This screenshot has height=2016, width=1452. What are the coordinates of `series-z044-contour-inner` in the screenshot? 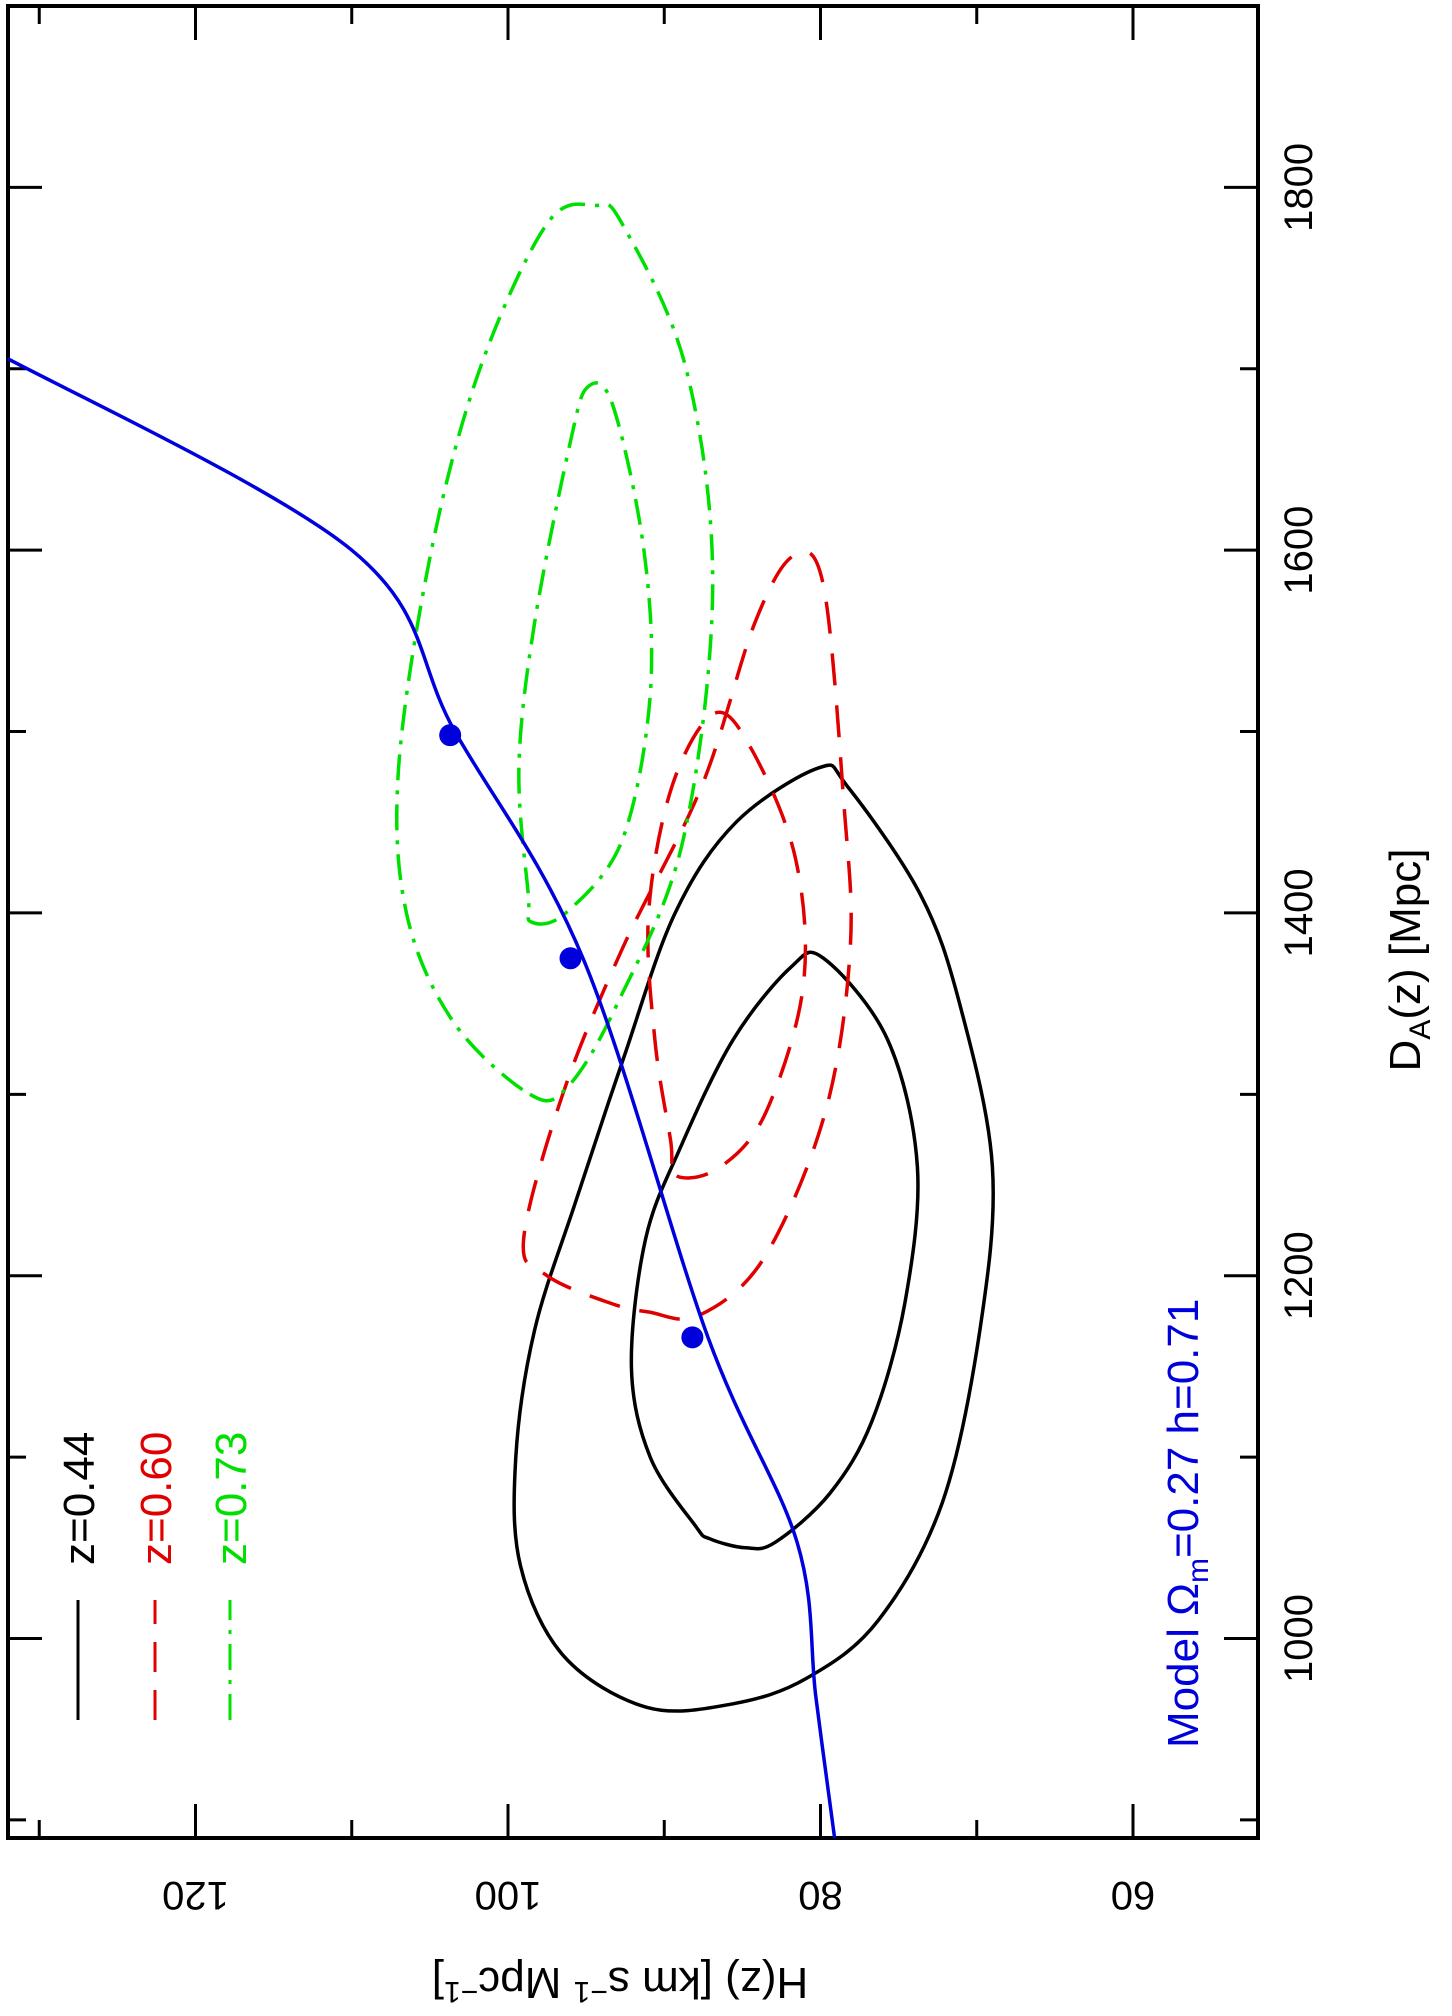 It's located at (774, 1250).